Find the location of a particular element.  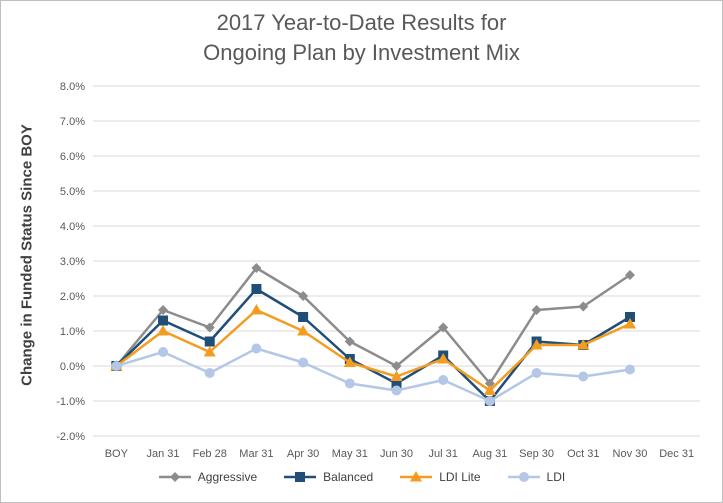

legend-item-ldi: LDI is located at coordinates (536, 477).